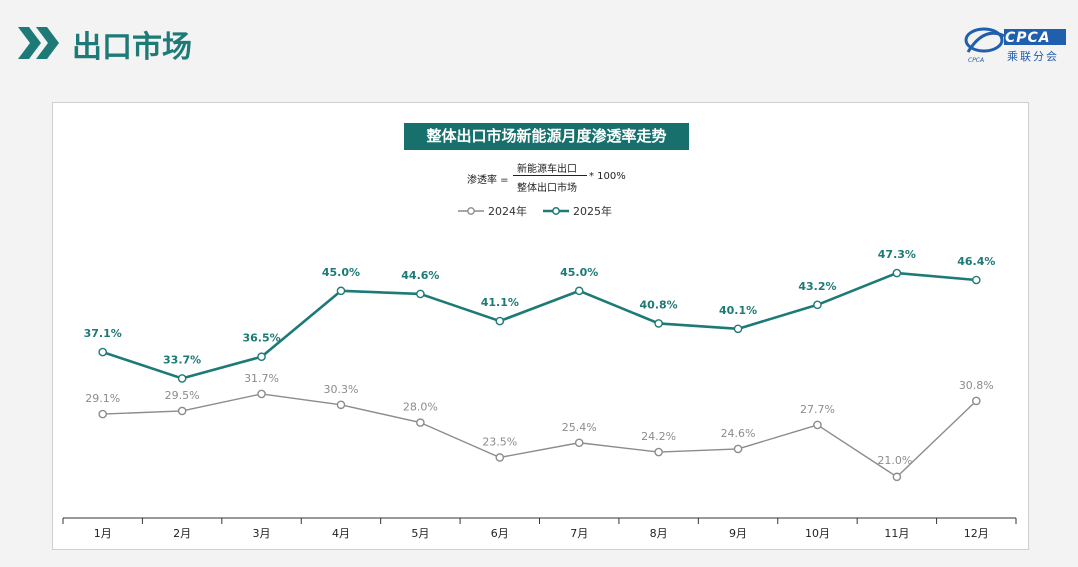 This screenshot has width=1078, height=567. What do you see at coordinates (539, 435) in the screenshot?
I see `series-line-2024年` at bounding box center [539, 435].